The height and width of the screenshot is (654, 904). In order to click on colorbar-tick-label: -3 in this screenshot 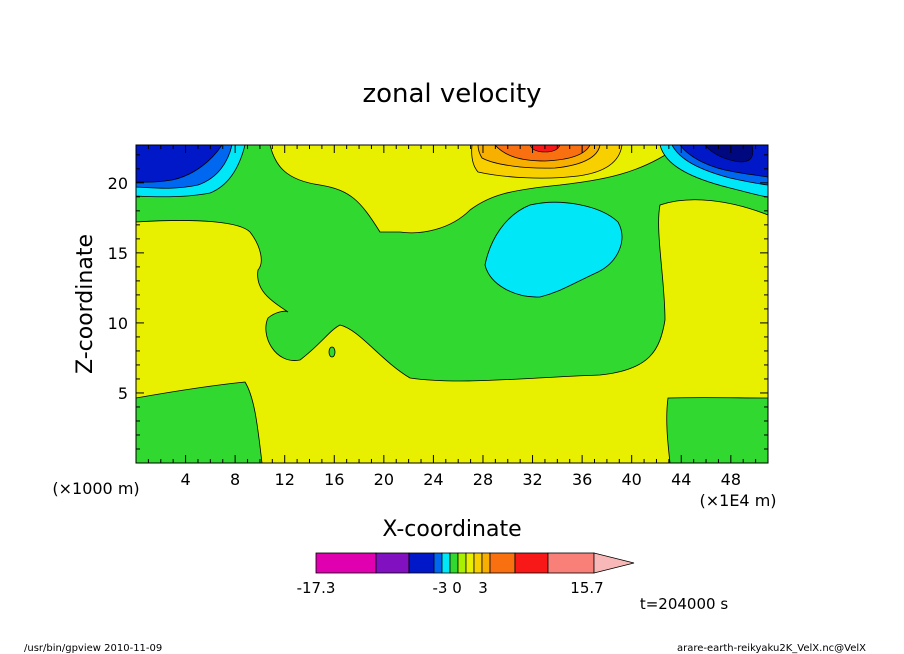, I will do `click(440, 588)`.